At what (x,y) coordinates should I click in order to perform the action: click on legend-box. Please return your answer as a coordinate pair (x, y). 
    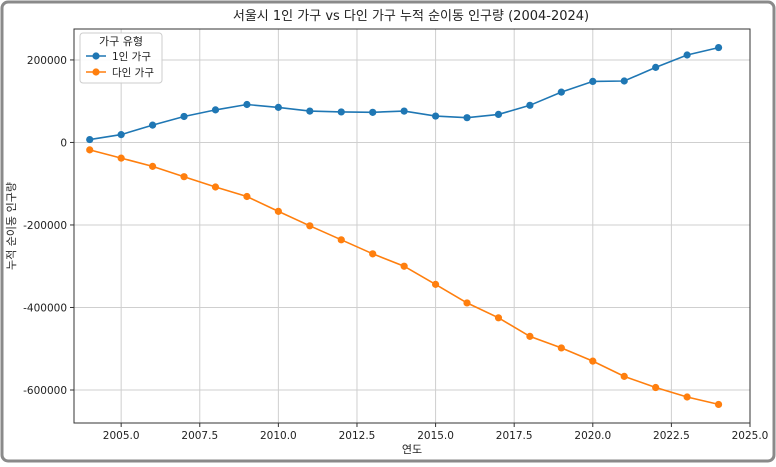
    Looking at the image, I should click on (121, 58).